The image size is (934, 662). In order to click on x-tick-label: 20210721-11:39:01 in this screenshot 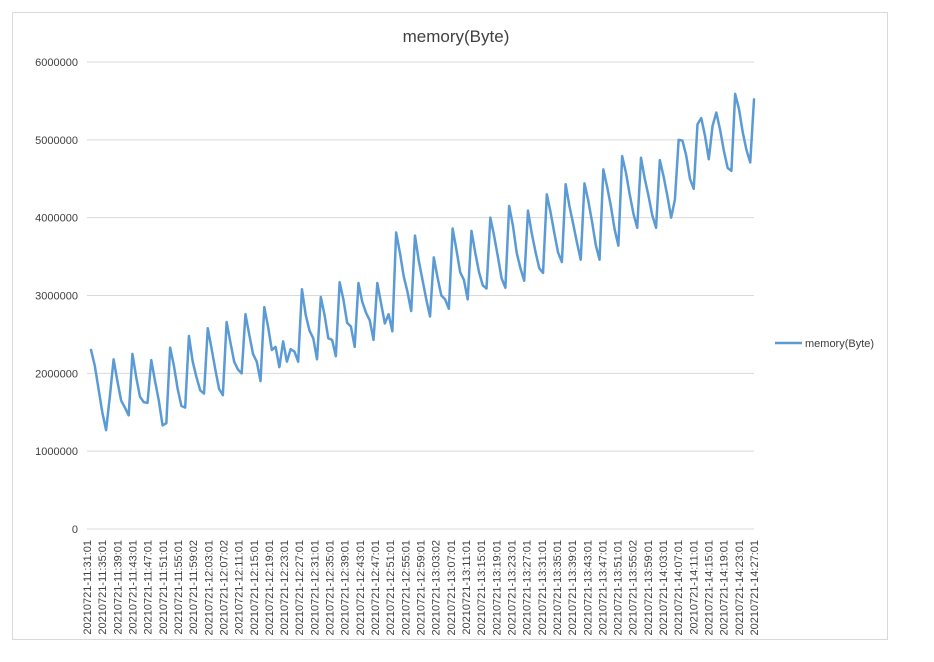, I will do `click(118, 587)`.